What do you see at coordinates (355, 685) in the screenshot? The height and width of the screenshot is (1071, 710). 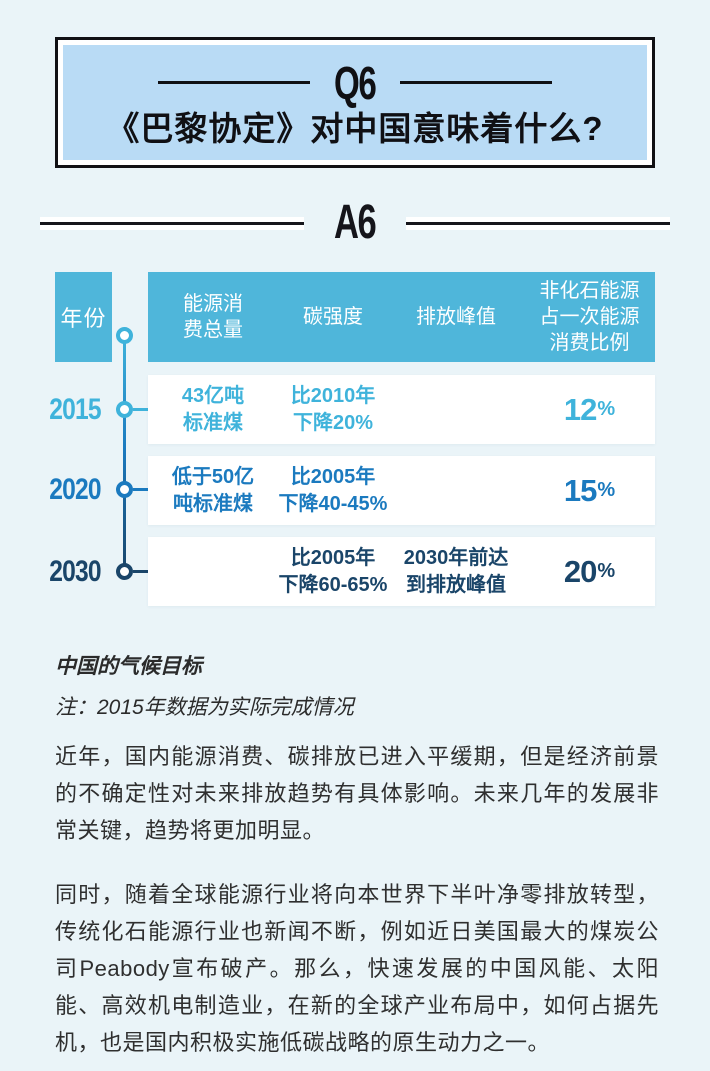 I see `table-caption: 中国的气候目标 注：2015年数据为实际完成情况` at bounding box center [355, 685].